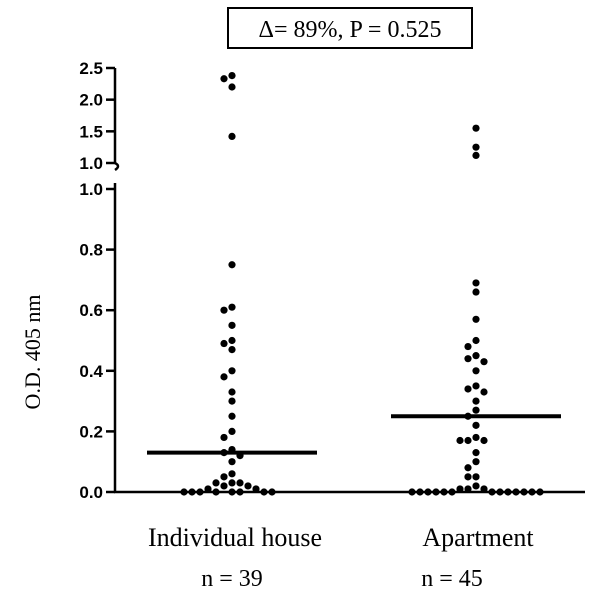 This screenshot has height=593, width=600. I want to click on y-axis-label: O.D. 405 nm, so click(32, 352).